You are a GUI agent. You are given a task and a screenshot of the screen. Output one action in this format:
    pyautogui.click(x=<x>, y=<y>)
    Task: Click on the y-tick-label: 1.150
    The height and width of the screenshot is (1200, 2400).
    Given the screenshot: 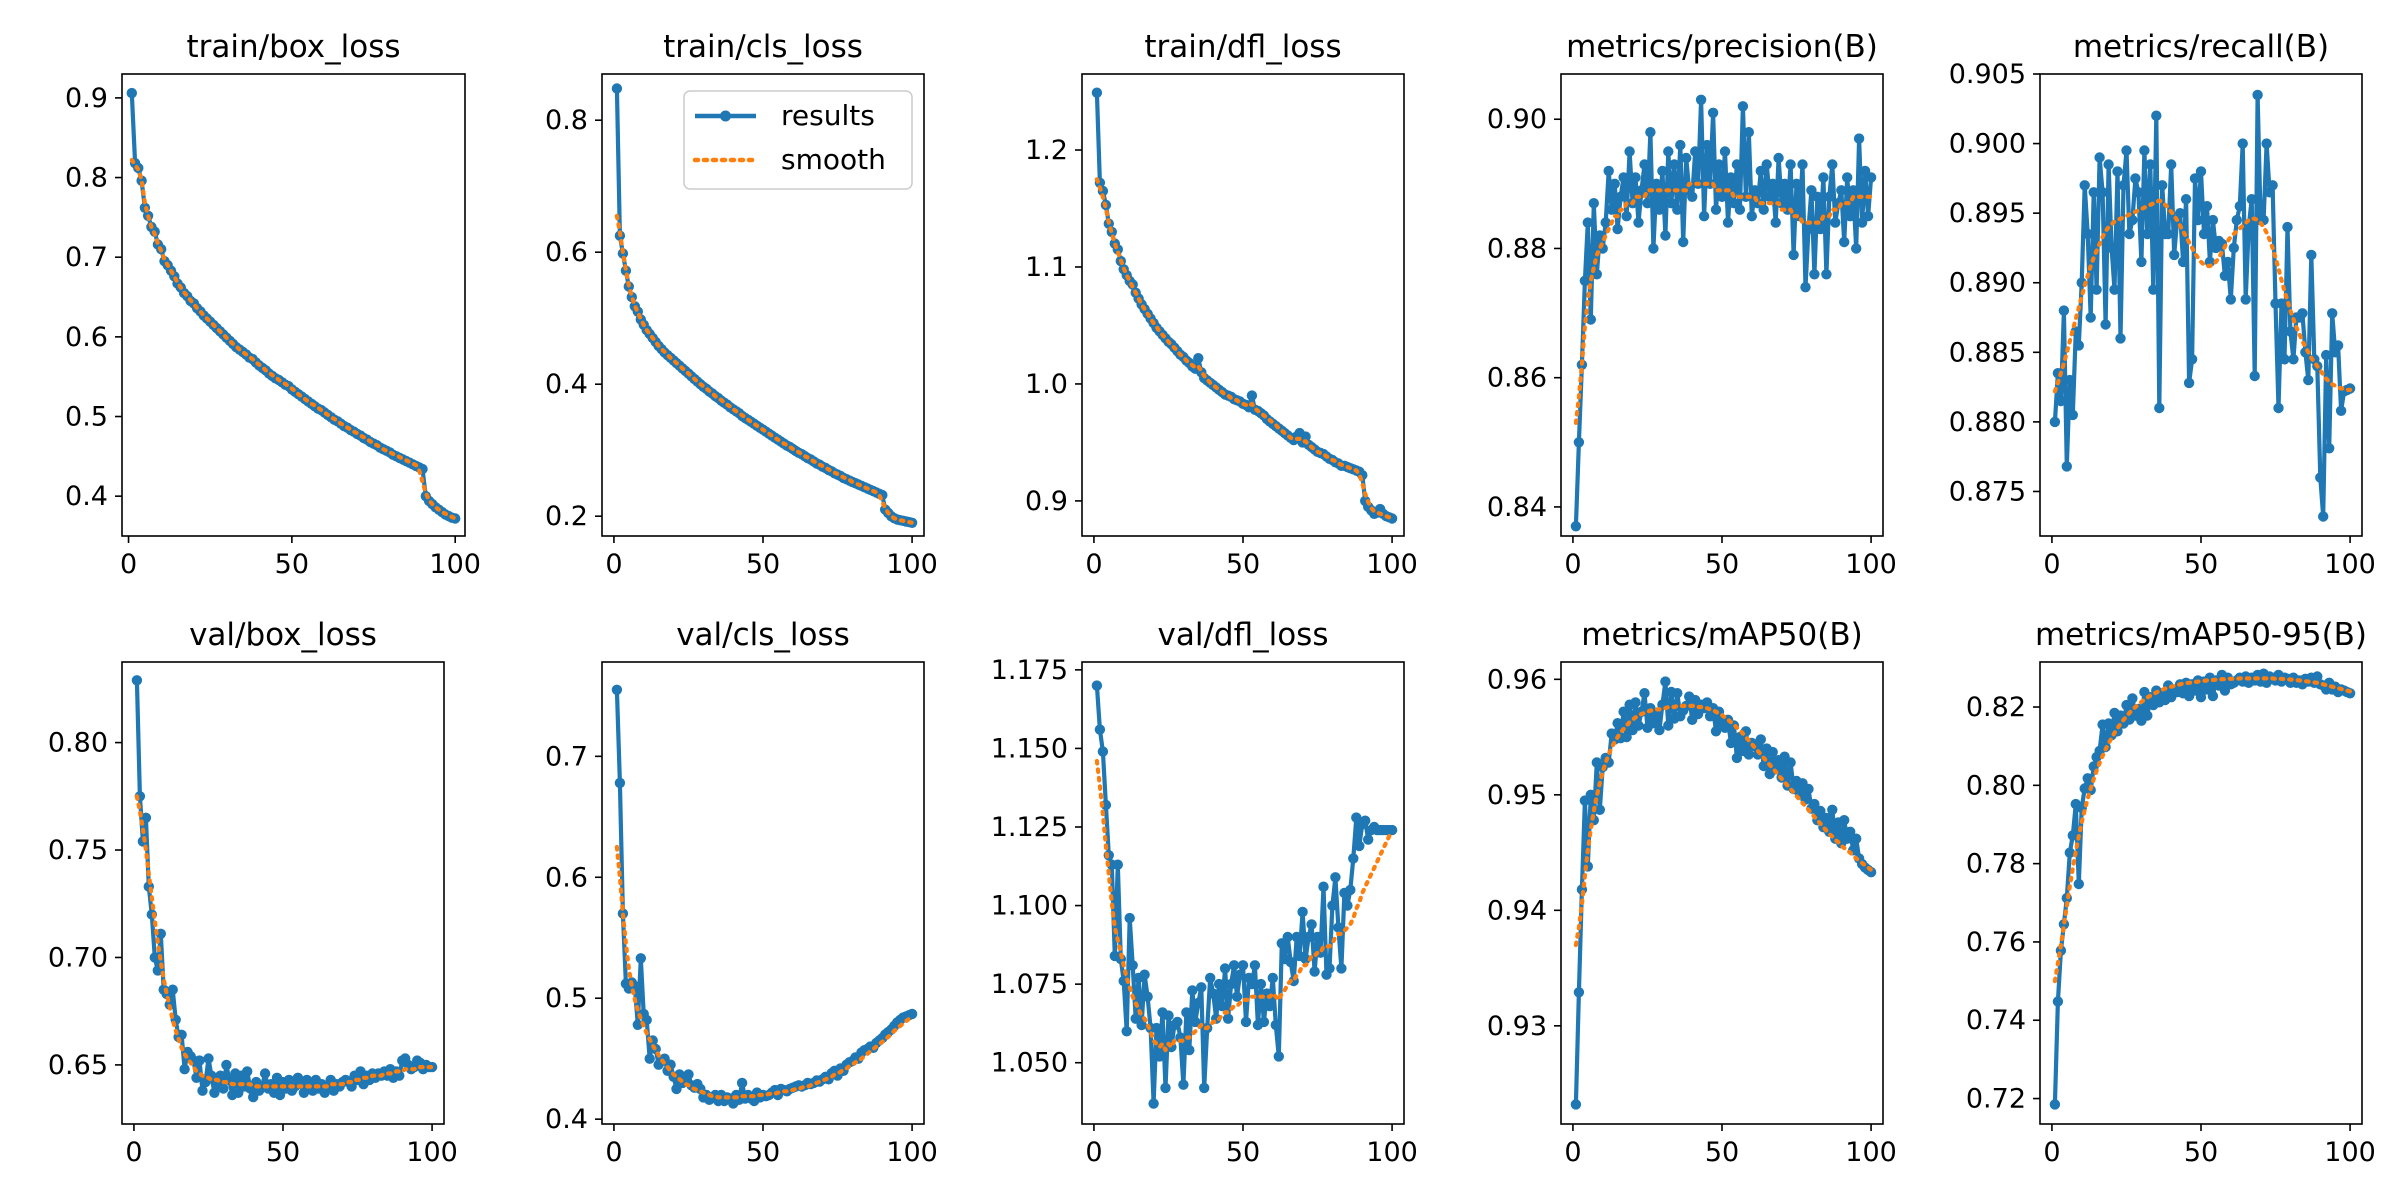 What is the action you would take?
    pyautogui.click(x=1029, y=748)
    